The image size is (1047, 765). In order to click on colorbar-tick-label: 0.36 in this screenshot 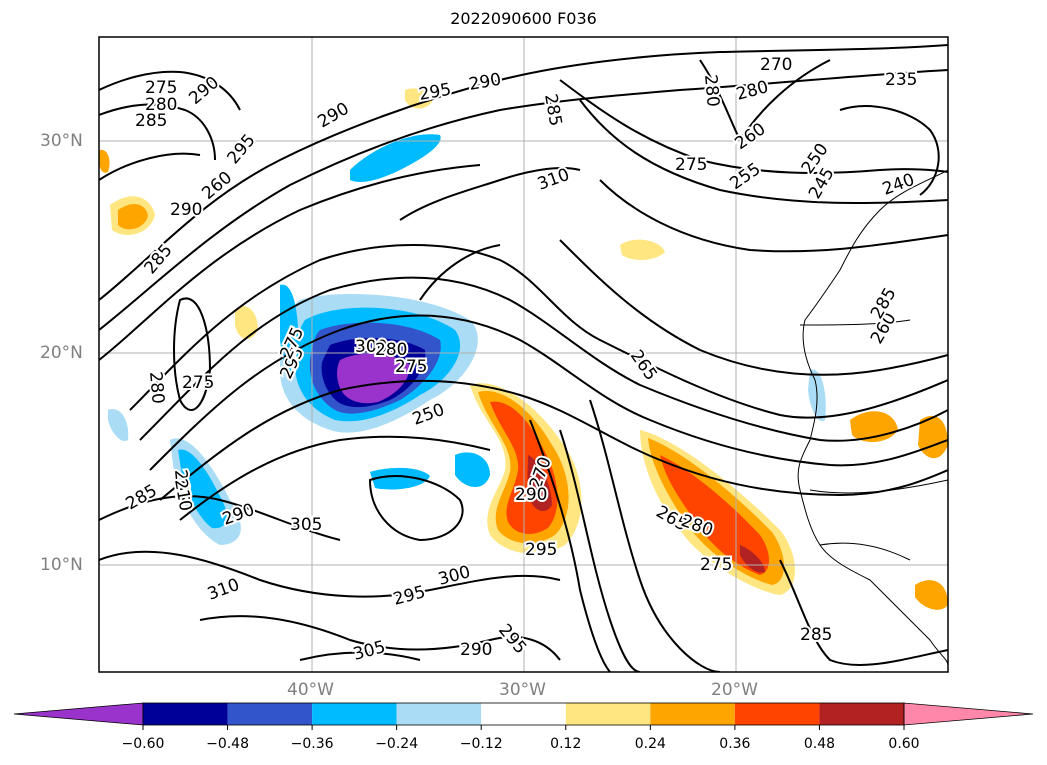, I will do `click(735, 744)`.